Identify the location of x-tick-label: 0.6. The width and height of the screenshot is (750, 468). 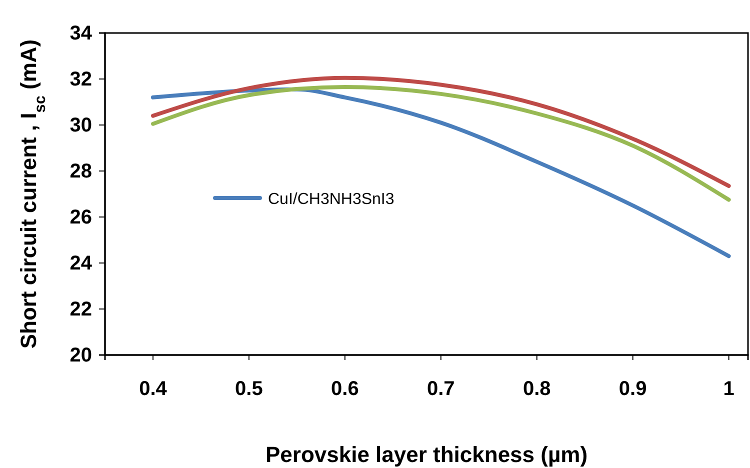
(345, 389).